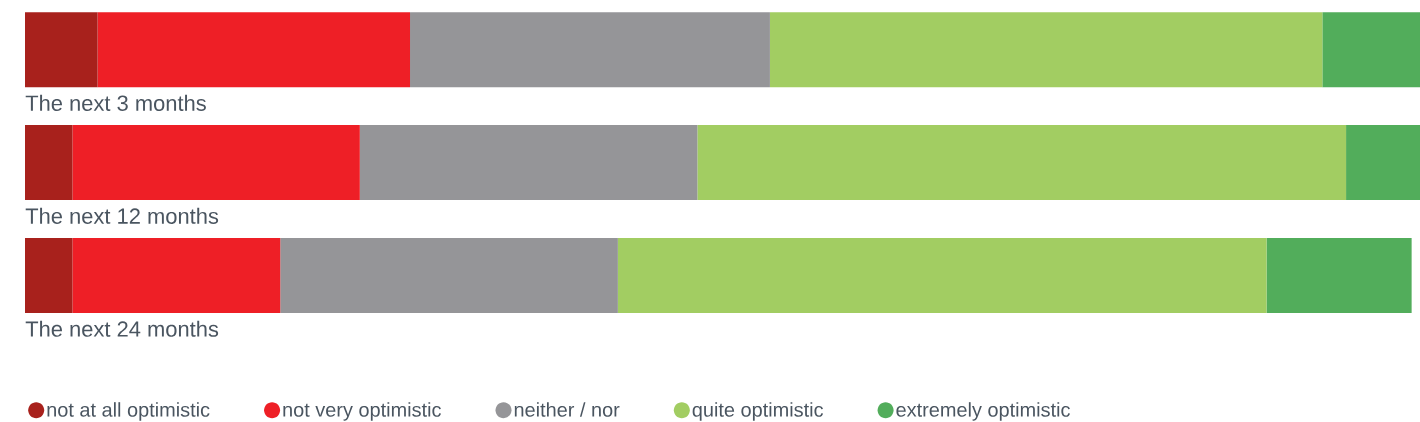  Describe the element at coordinates (567, 409) in the screenshot. I see `legend-label: neither / nor` at that location.